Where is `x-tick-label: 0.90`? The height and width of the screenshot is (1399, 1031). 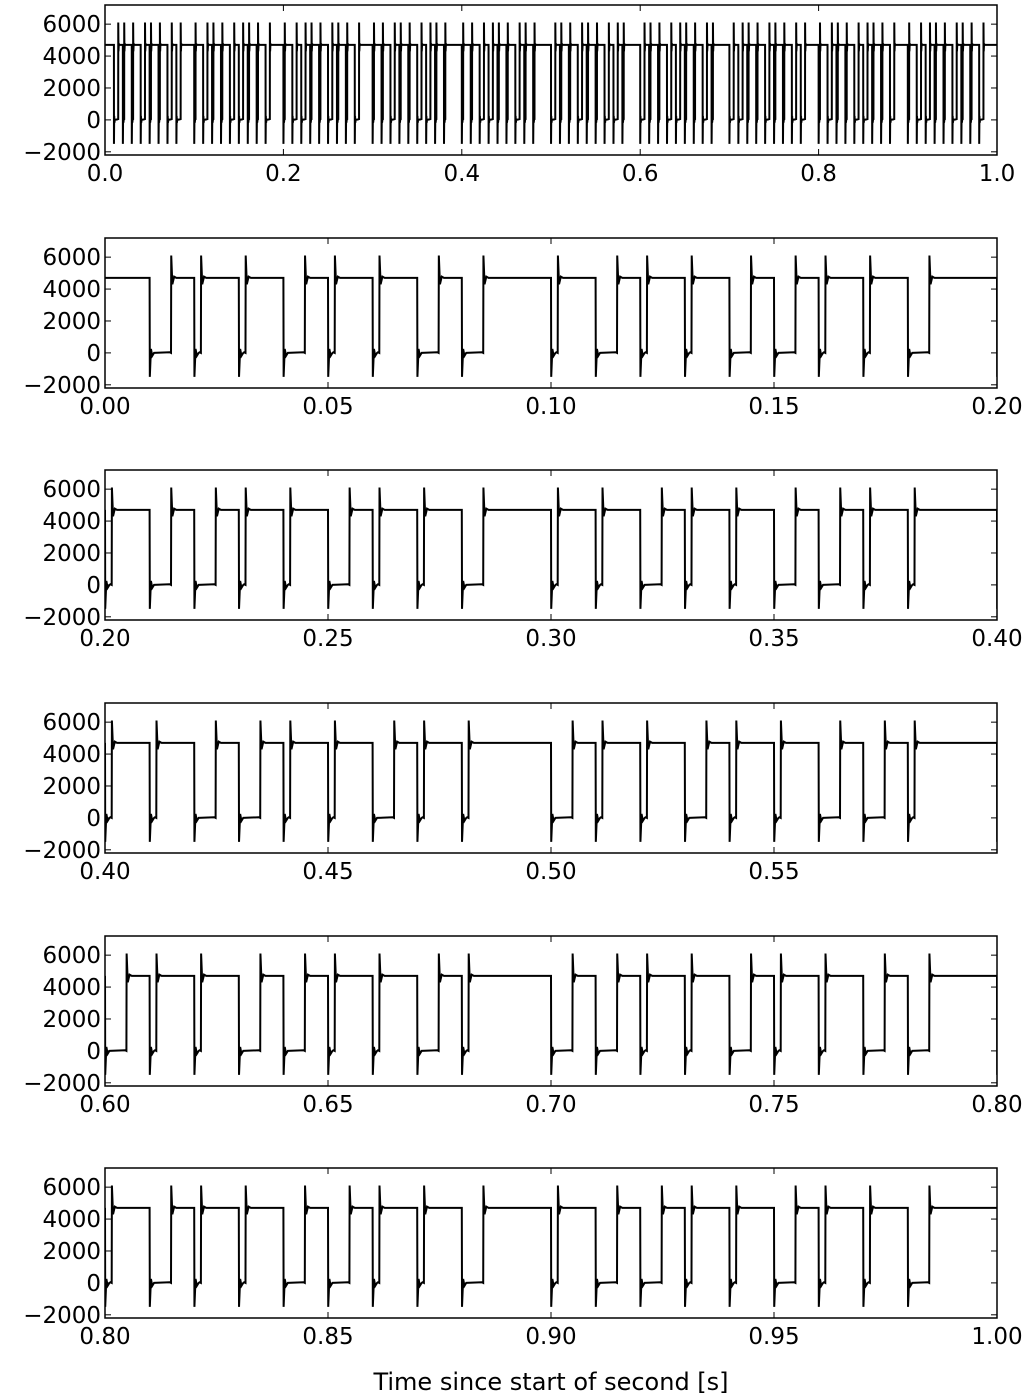 x-tick-label: 0.90 is located at coordinates (550, 1337).